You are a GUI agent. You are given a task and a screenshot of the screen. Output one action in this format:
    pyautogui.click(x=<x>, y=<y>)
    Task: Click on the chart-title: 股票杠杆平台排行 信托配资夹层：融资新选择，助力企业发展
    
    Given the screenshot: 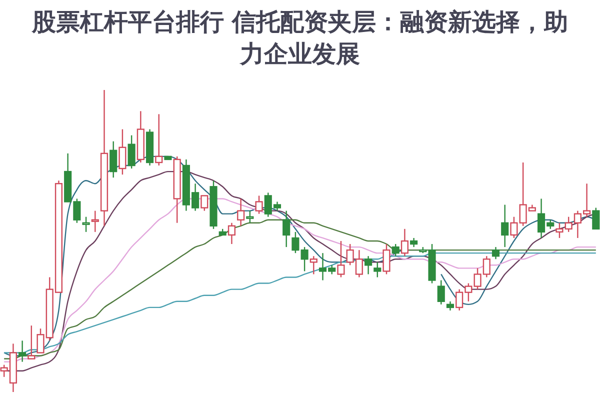 What is the action you would take?
    pyautogui.click(x=299, y=38)
    